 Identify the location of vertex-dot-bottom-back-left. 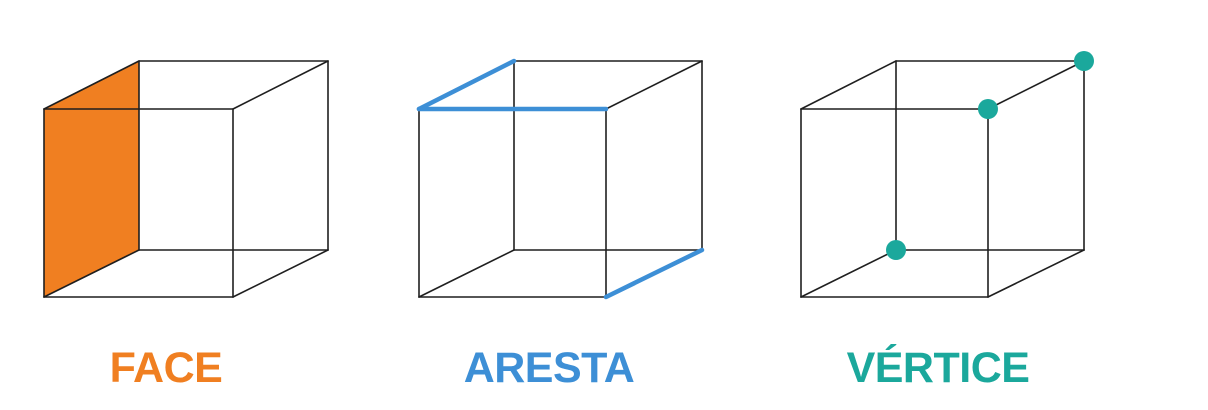
(896, 250).